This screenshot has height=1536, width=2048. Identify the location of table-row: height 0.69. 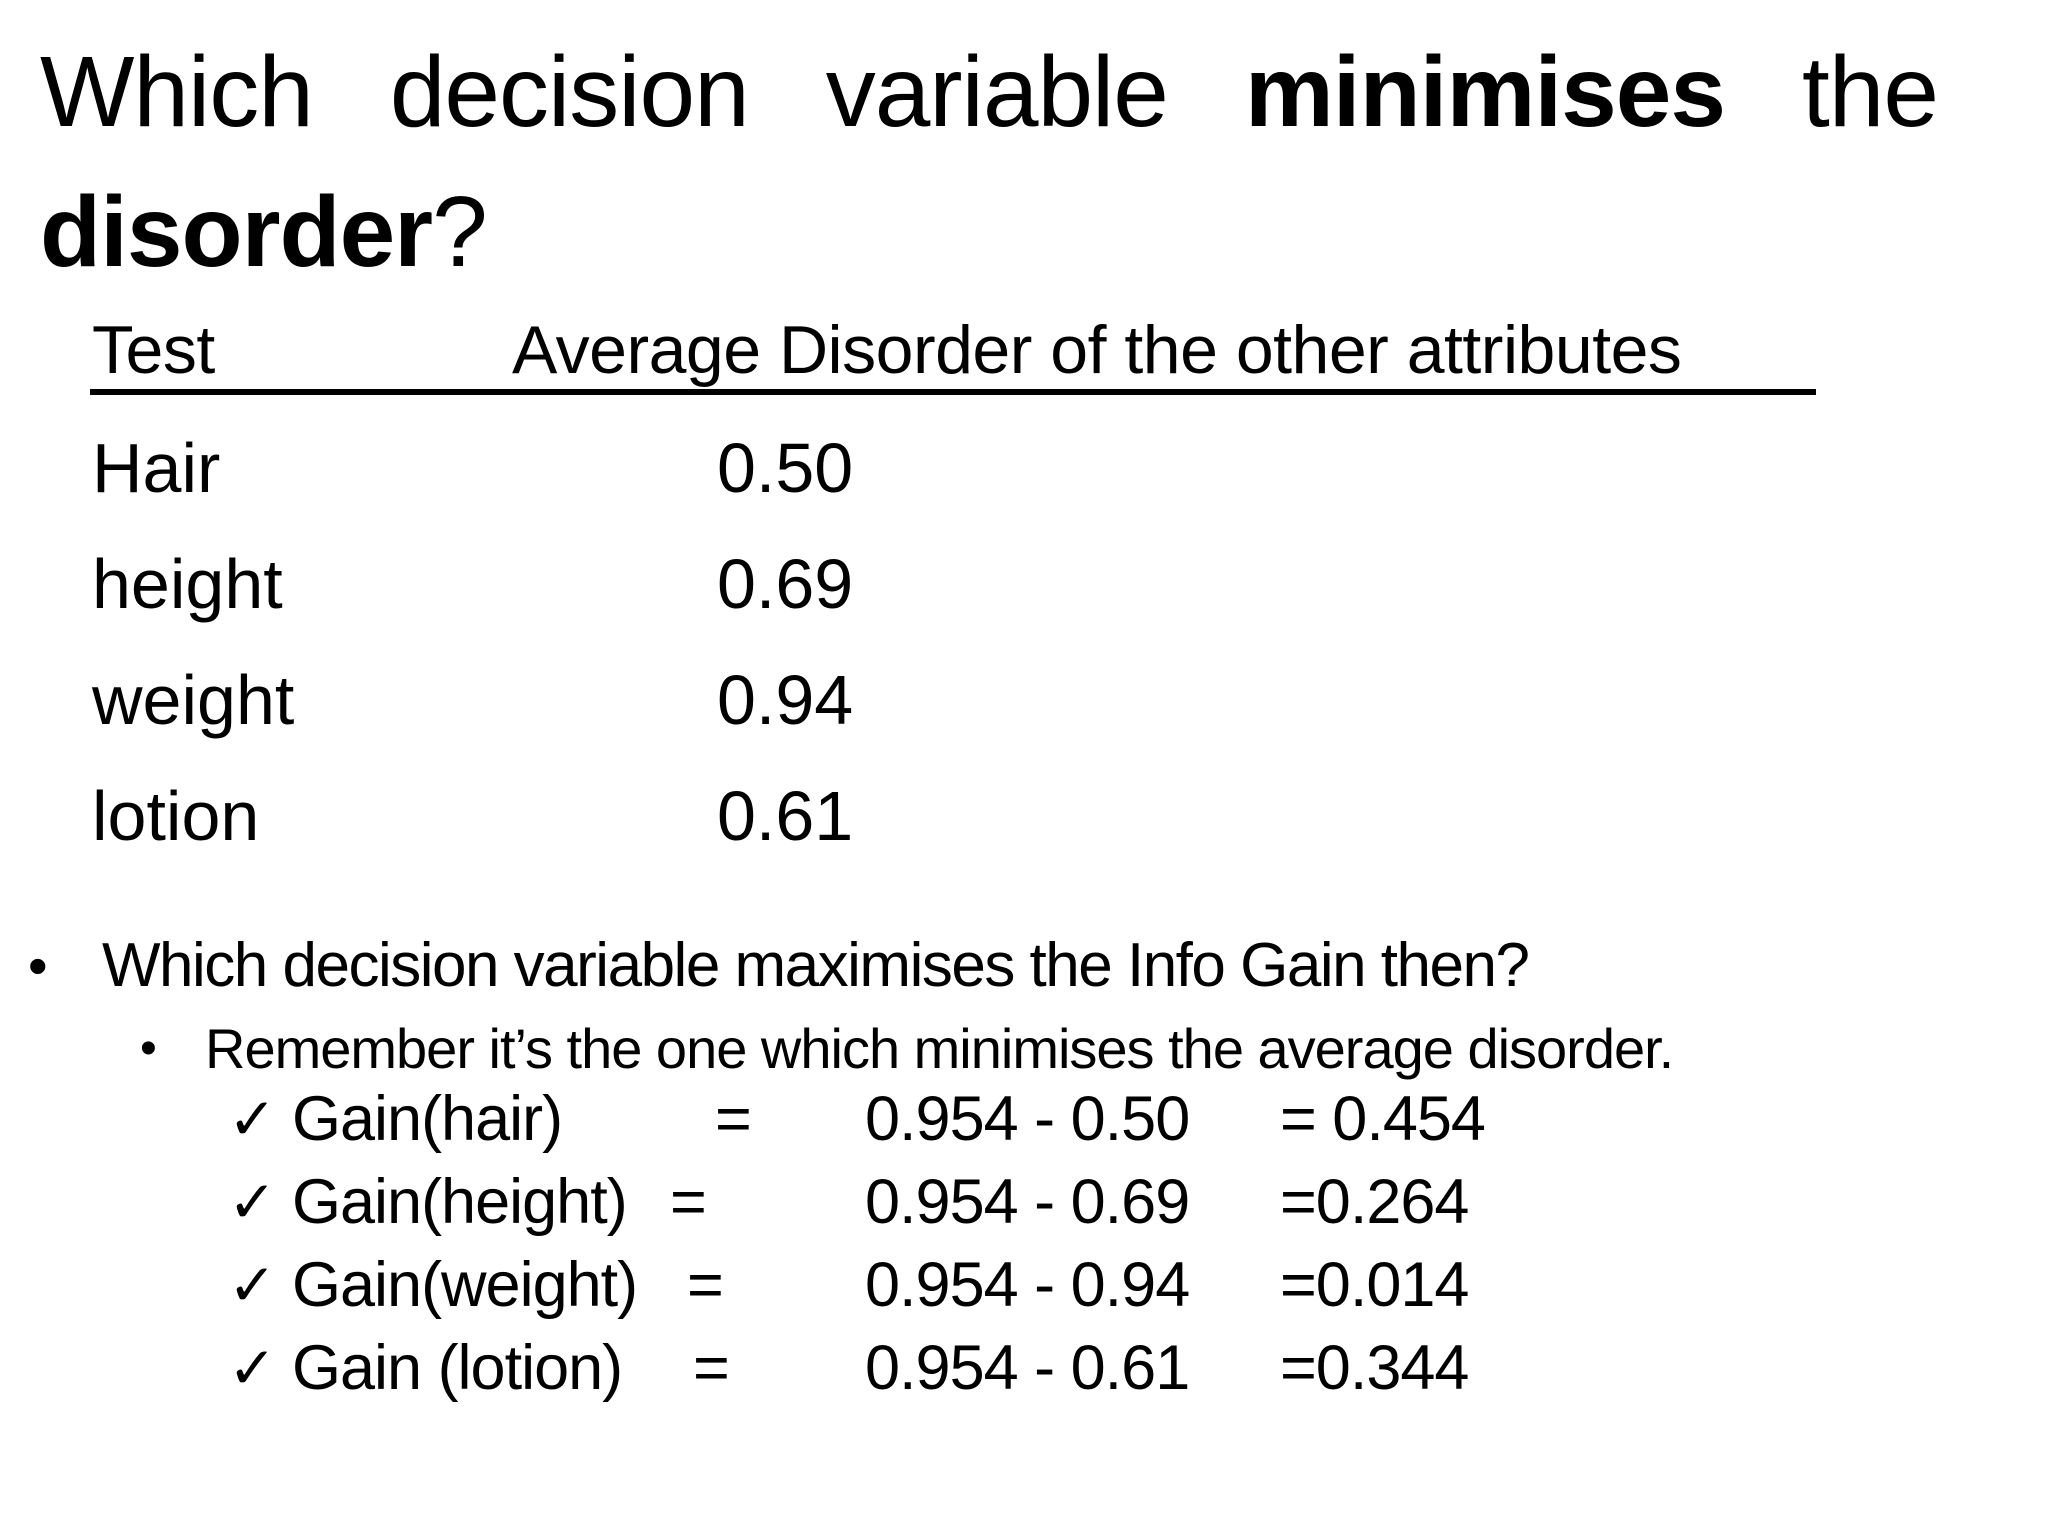
(472, 584).